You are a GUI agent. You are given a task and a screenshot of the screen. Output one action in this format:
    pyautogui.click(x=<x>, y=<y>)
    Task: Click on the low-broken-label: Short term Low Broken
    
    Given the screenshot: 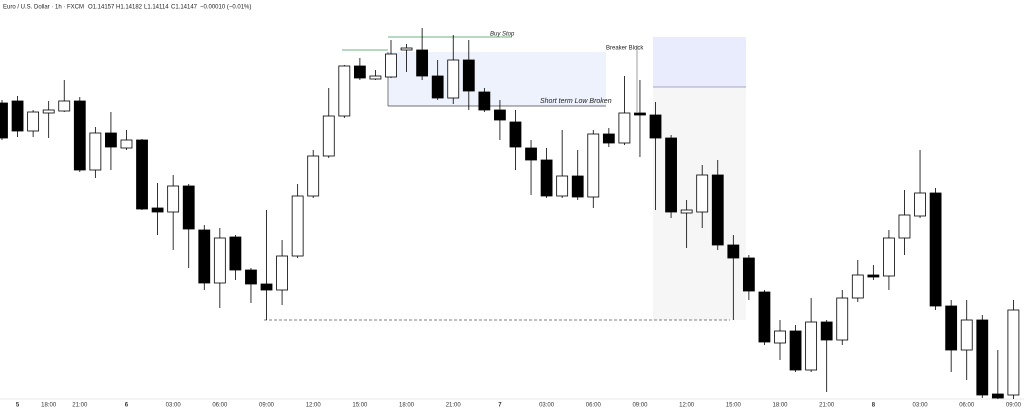 What is the action you would take?
    pyautogui.click(x=576, y=101)
    